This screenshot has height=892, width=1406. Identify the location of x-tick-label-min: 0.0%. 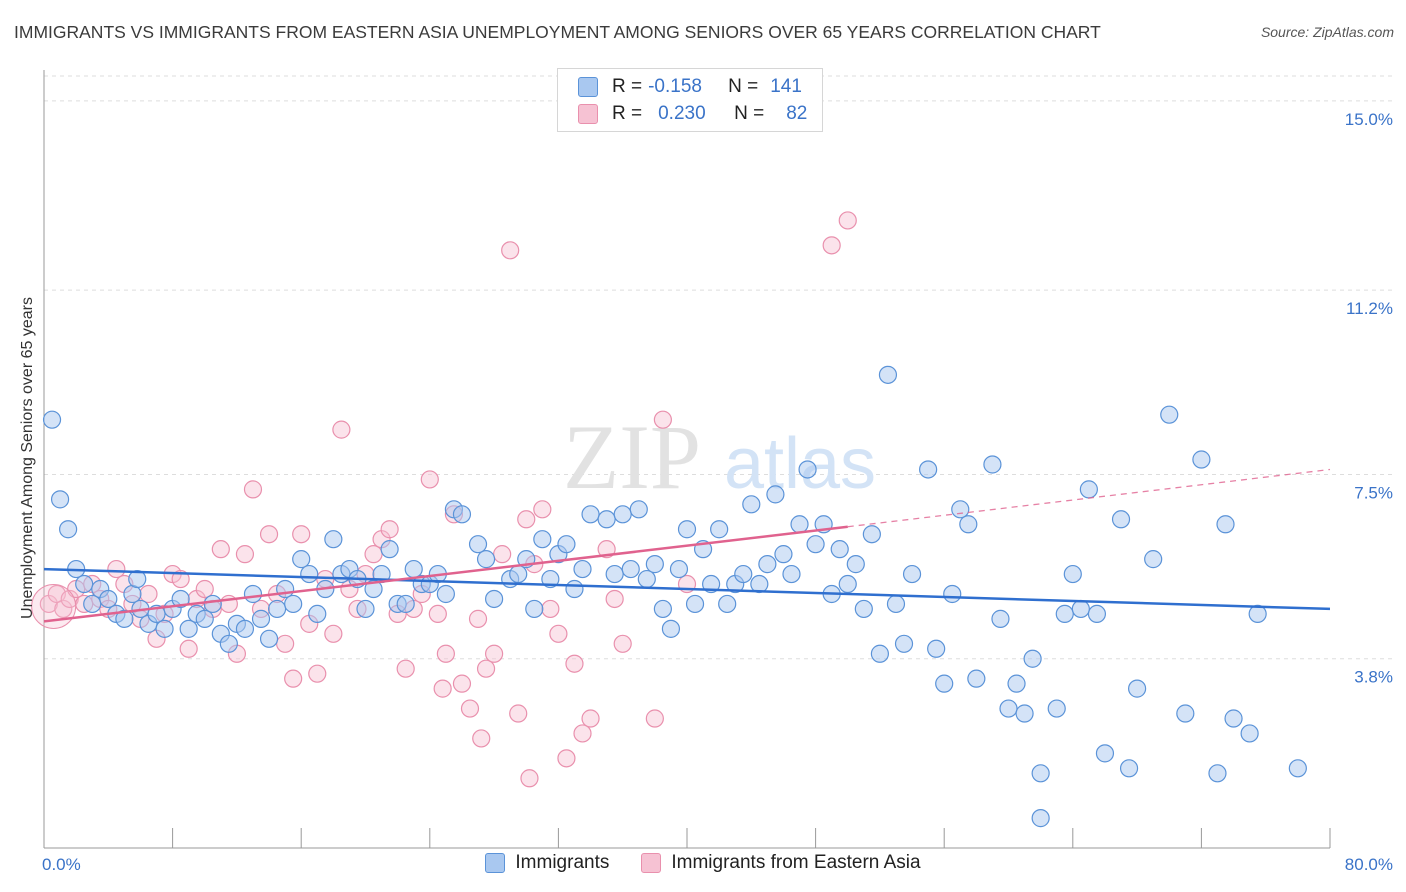
(61, 864).